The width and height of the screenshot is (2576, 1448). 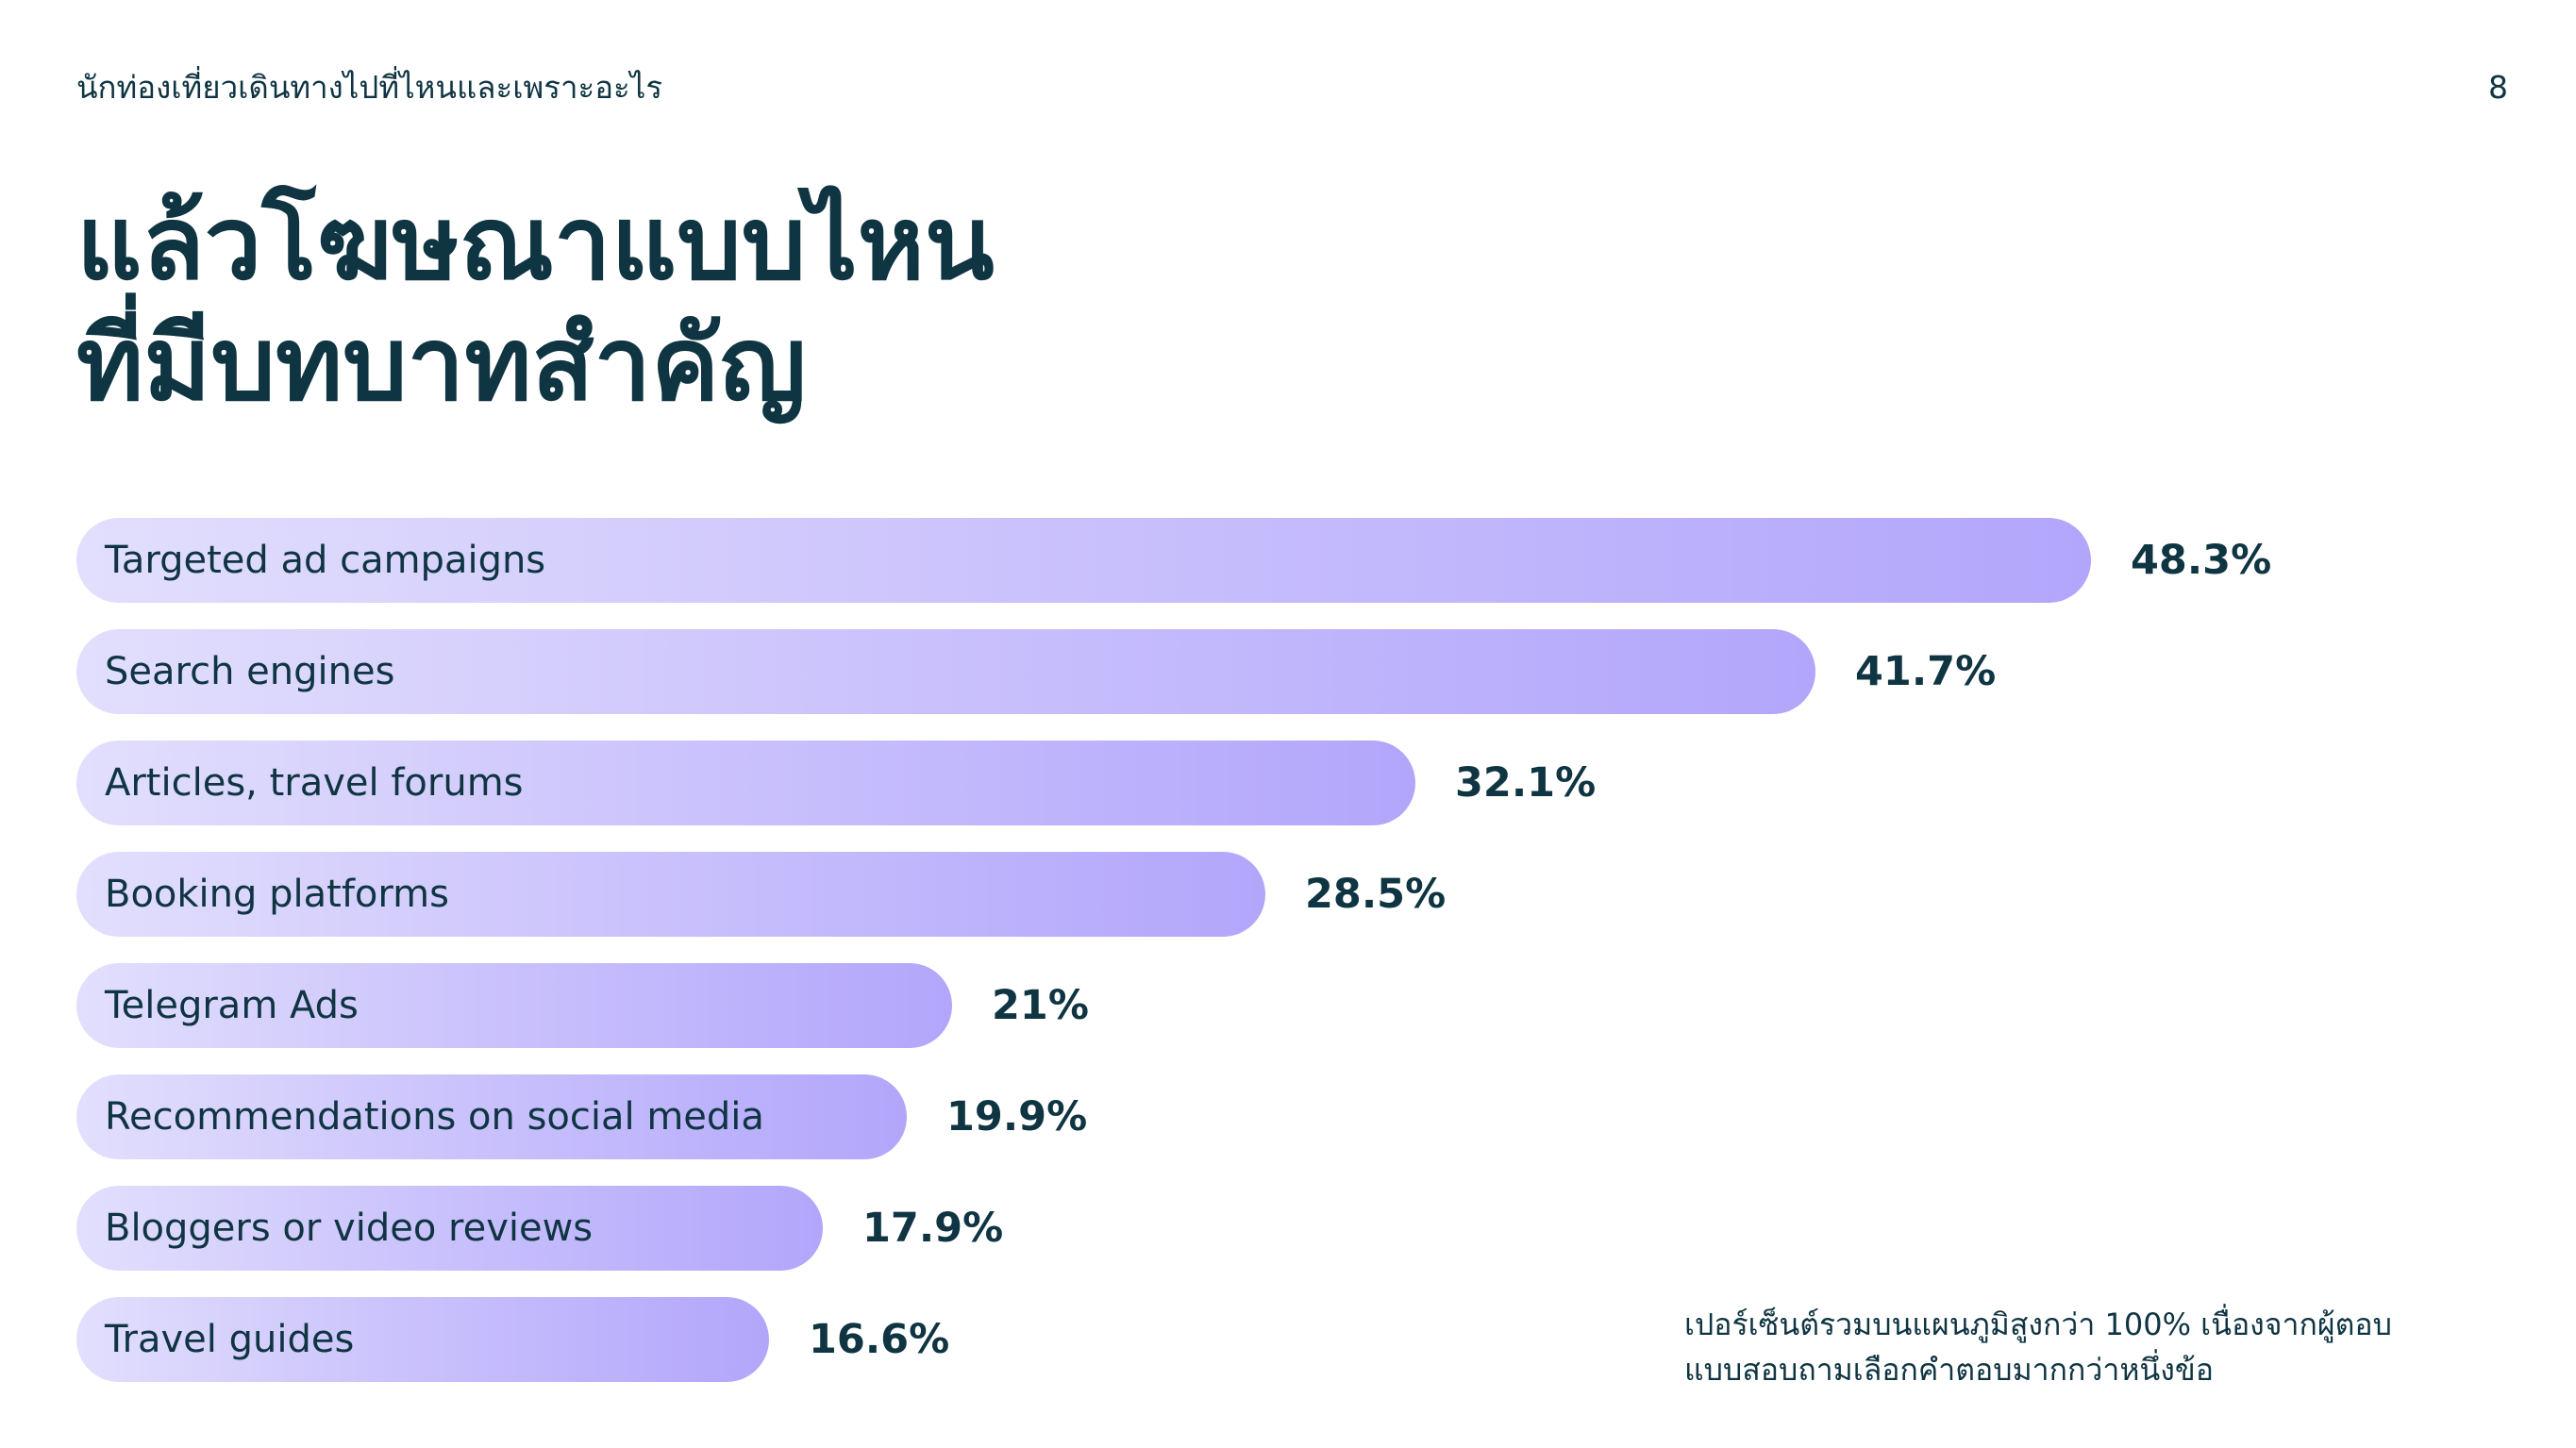 I want to click on bar-value-label: 28.5%, so click(x=1376, y=894).